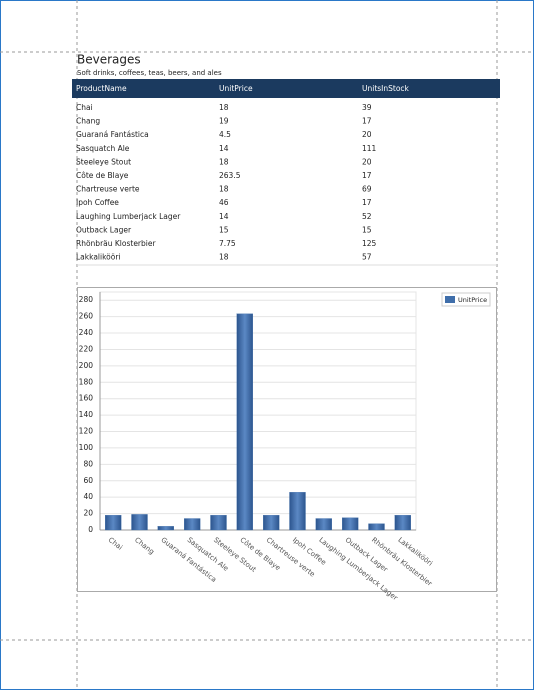 The height and width of the screenshot is (694, 534). What do you see at coordinates (88, 496) in the screenshot?
I see `y-tick-label: 40` at bounding box center [88, 496].